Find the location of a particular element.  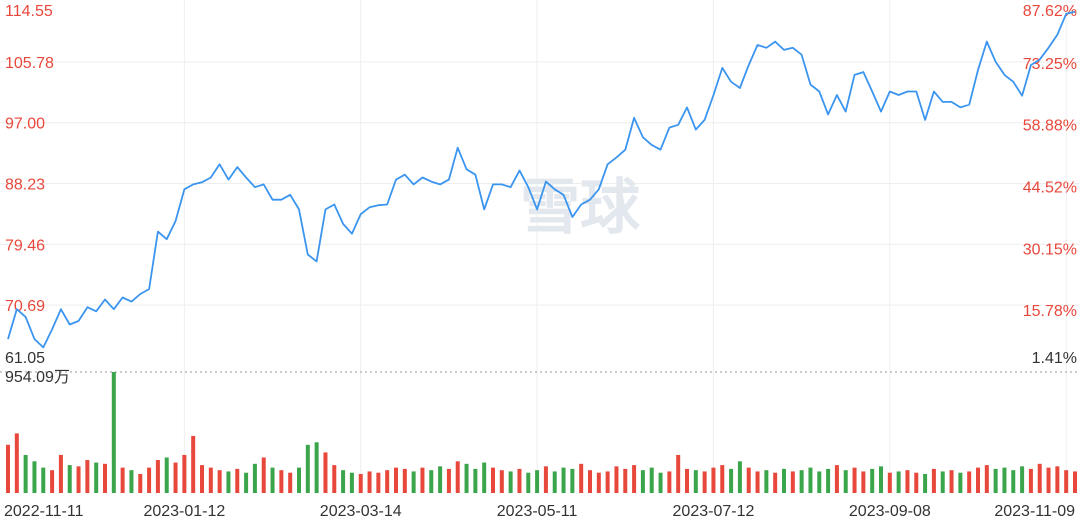

y-tick-label: 70.69 is located at coordinates (25, 306).